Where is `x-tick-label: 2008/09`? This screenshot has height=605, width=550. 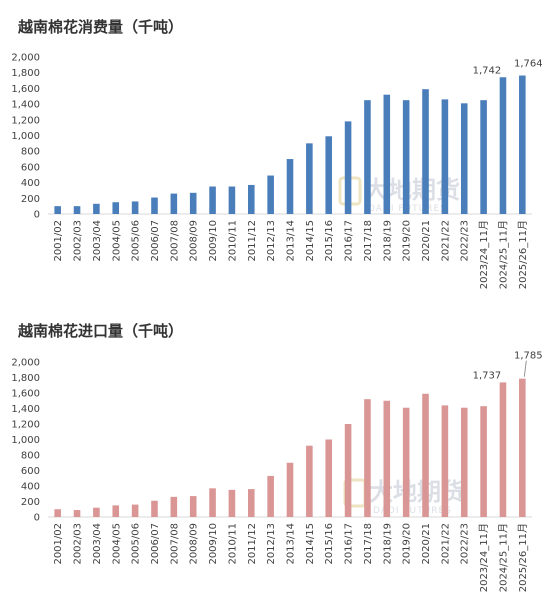 x-tick-label: 2008/09 is located at coordinates (194, 544).